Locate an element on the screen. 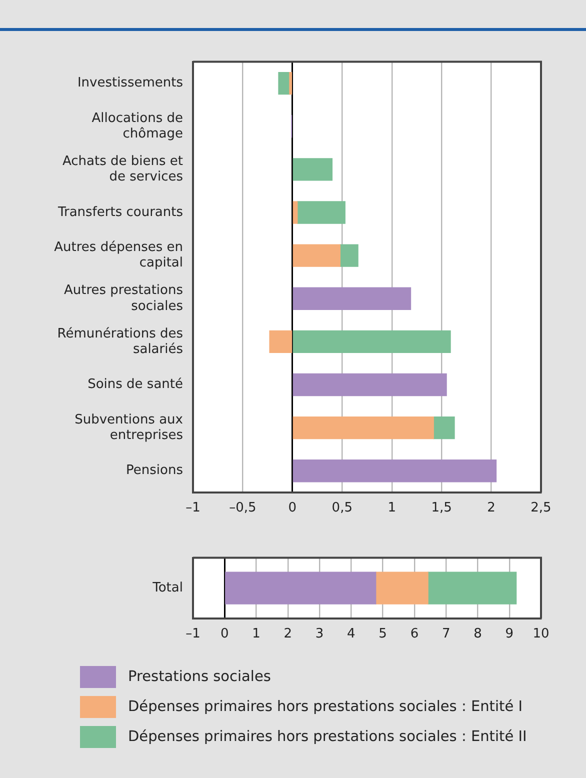  legend-label: Dépenses primaires hors prestations sociales : Entité II is located at coordinates (327, 737).